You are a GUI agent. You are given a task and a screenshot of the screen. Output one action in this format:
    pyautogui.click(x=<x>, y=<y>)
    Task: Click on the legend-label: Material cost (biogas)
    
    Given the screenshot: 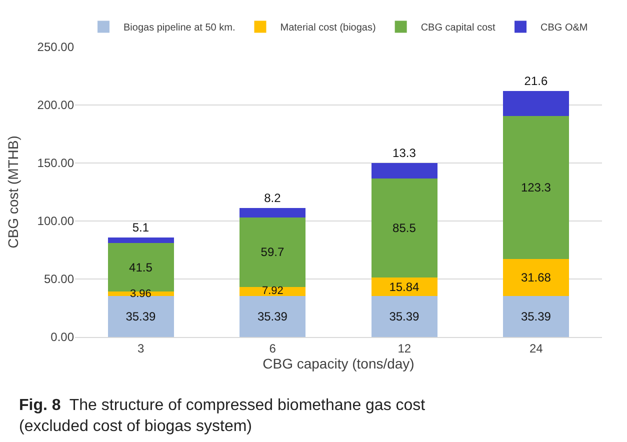 What is the action you would take?
    pyautogui.click(x=328, y=28)
    